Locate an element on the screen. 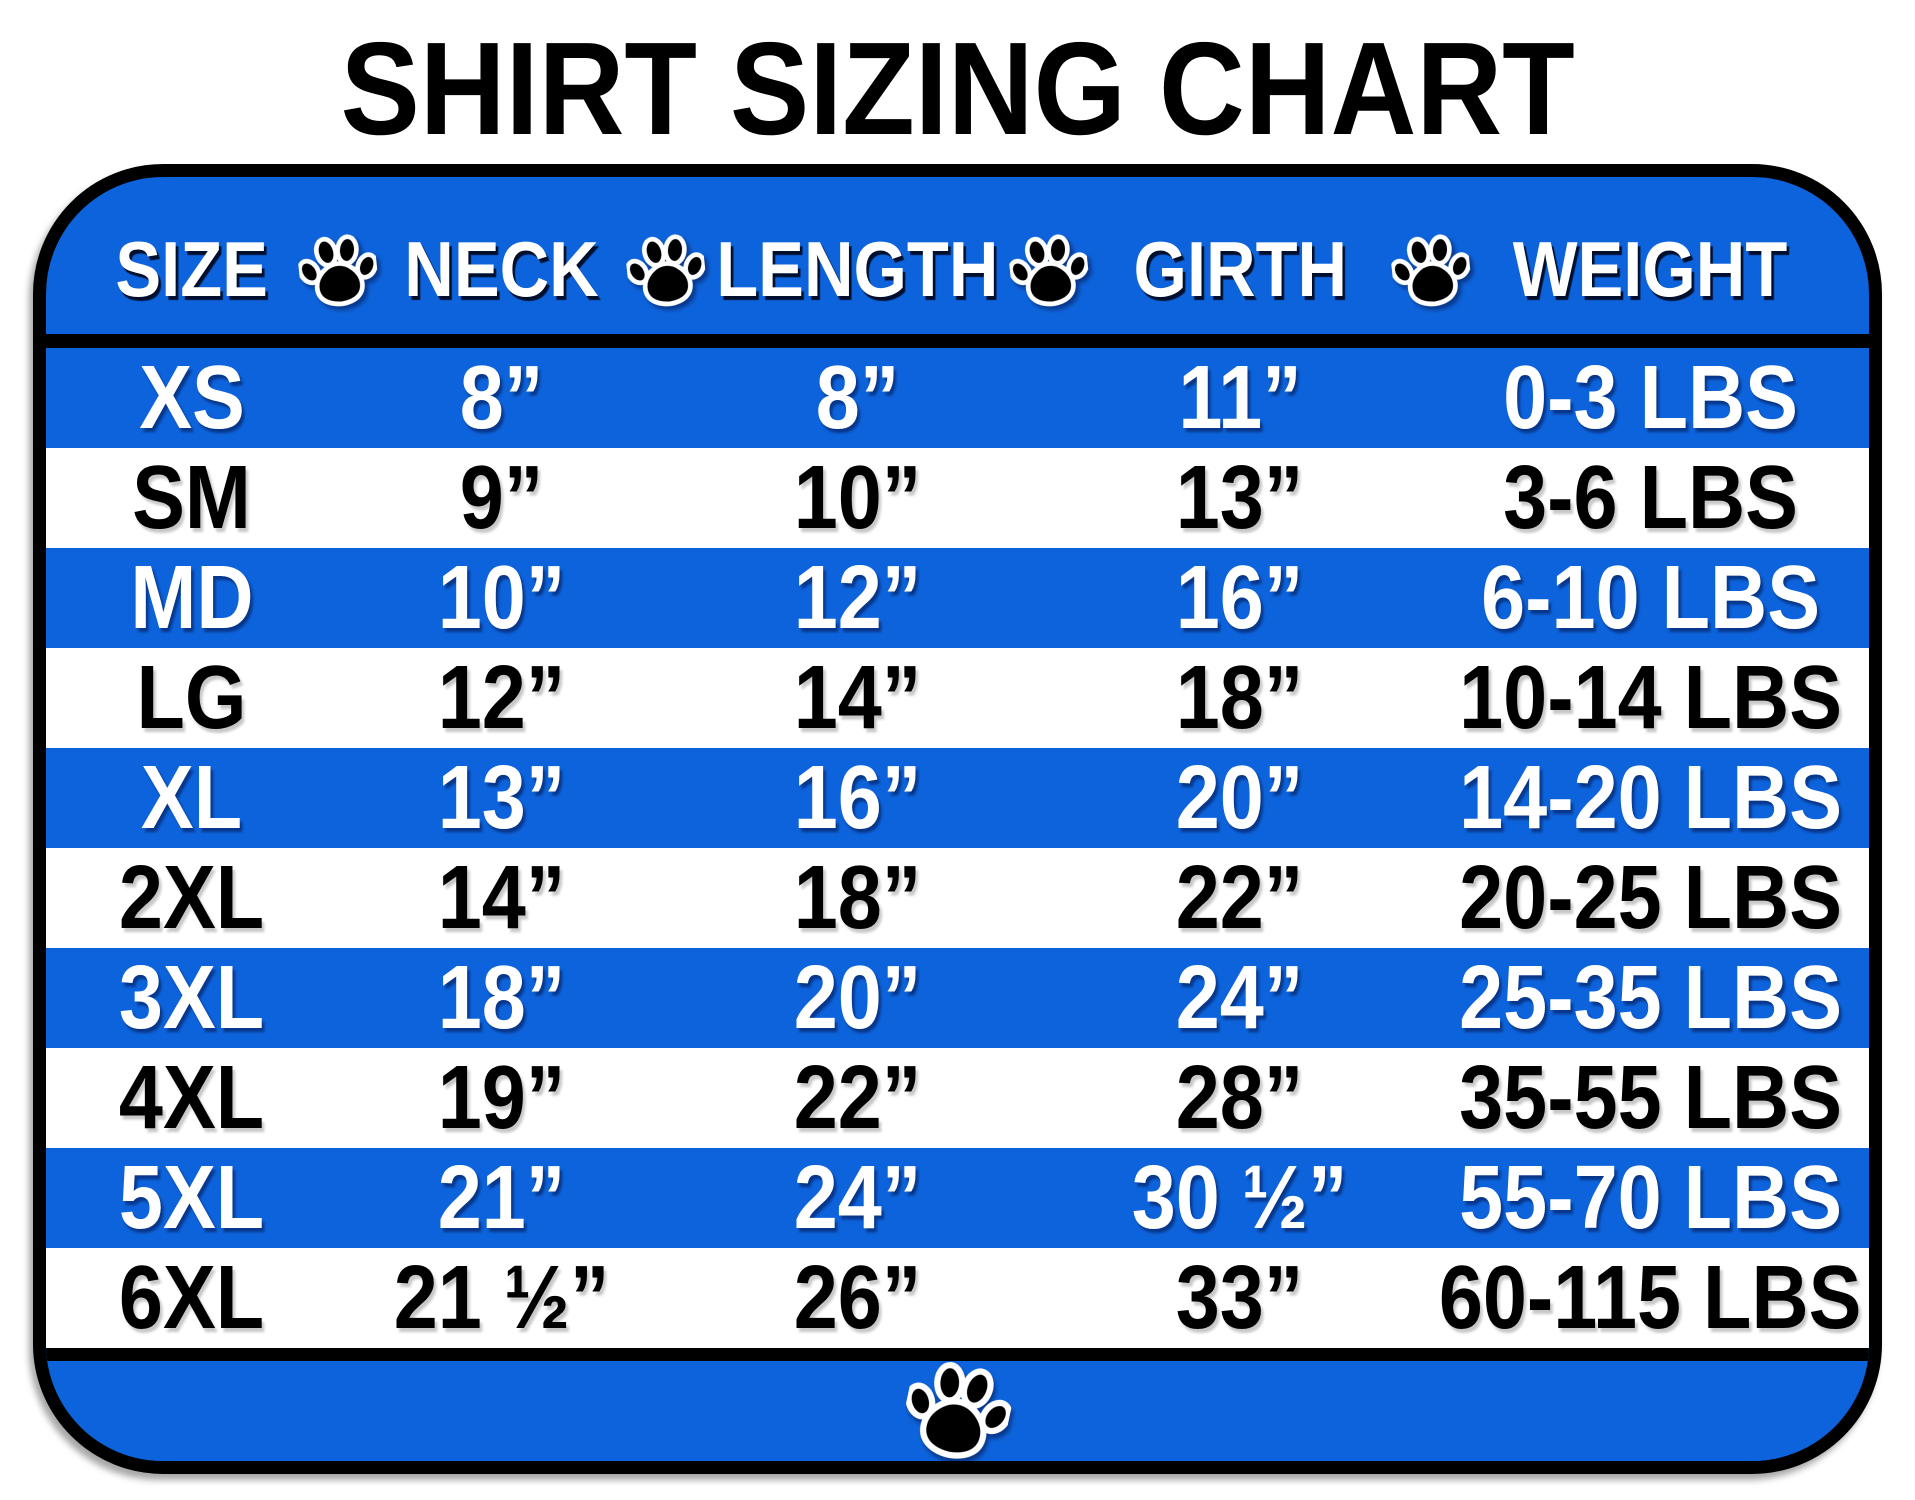 This screenshot has height=1500, width=1915. cell-neck: 10” is located at coordinates (501, 598).